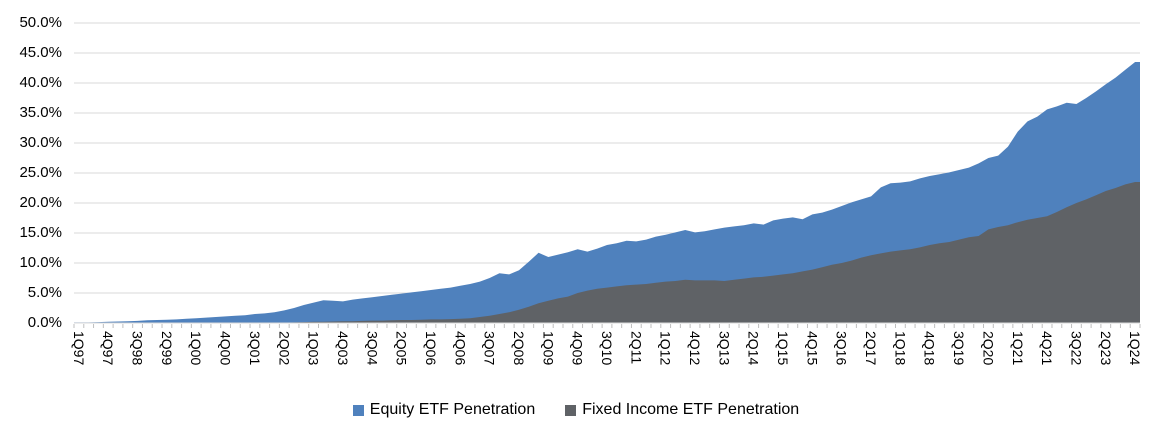 The image size is (1152, 447). I want to click on x-axis-label: 2Q02, so click(284, 348).